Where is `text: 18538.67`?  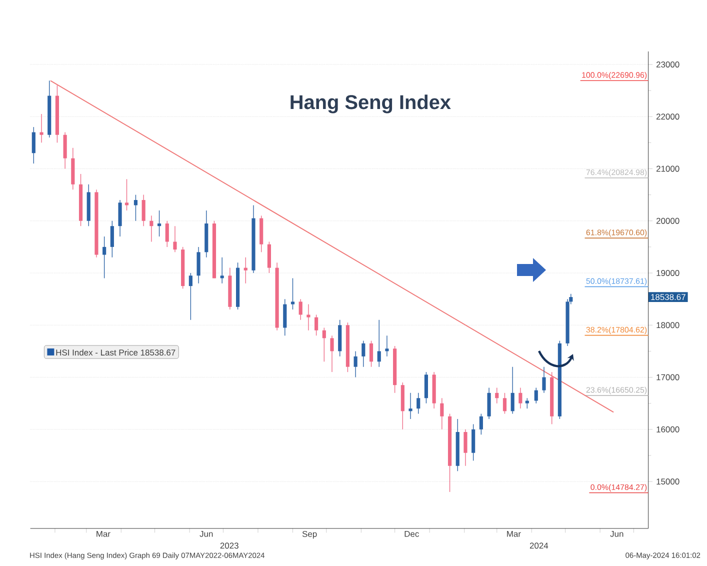
text: 18538.67 is located at coordinates (668, 297).